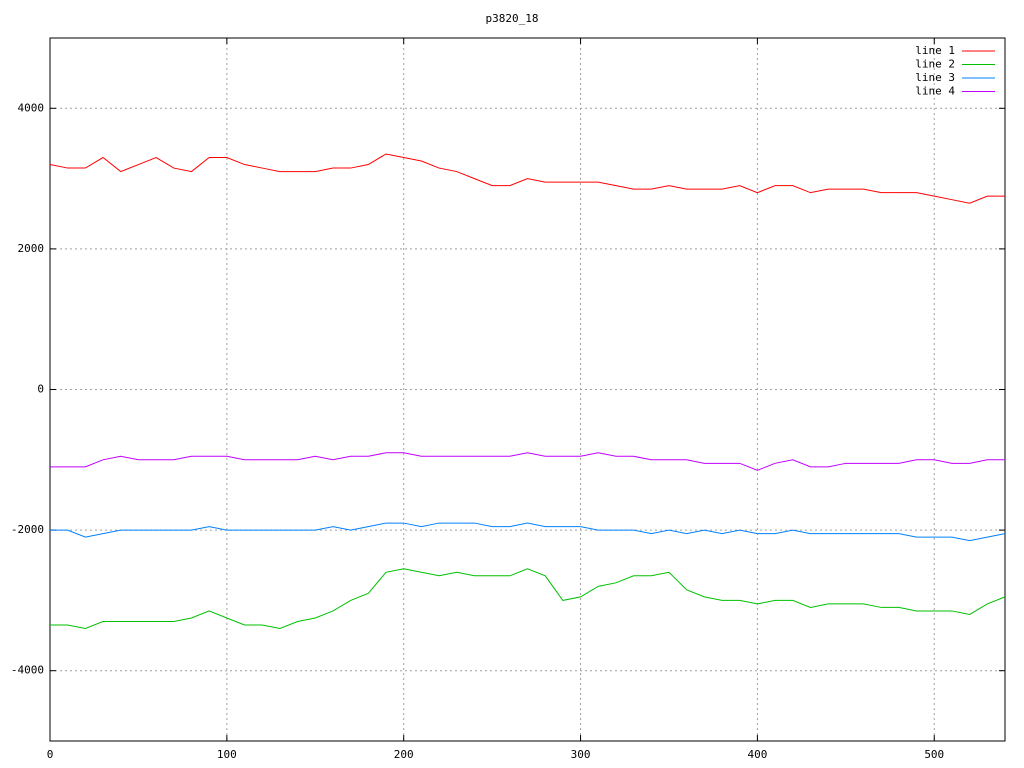 This screenshot has height=768, width=1024. What do you see at coordinates (935, 50) in the screenshot?
I see `legend-label: line 1` at bounding box center [935, 50].